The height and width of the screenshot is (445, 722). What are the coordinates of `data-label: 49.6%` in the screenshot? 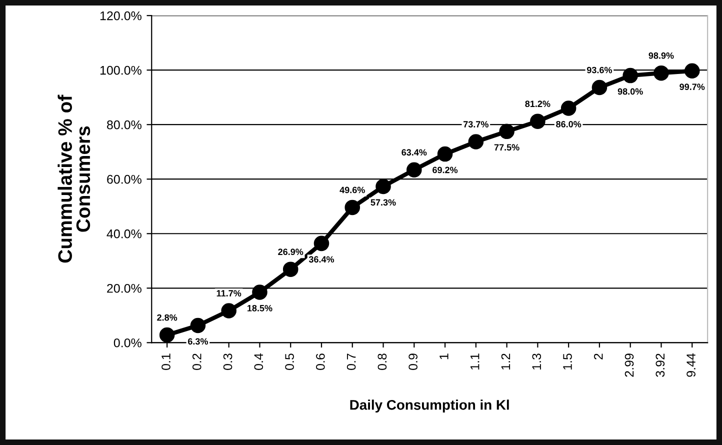 It's located at (352, 190).